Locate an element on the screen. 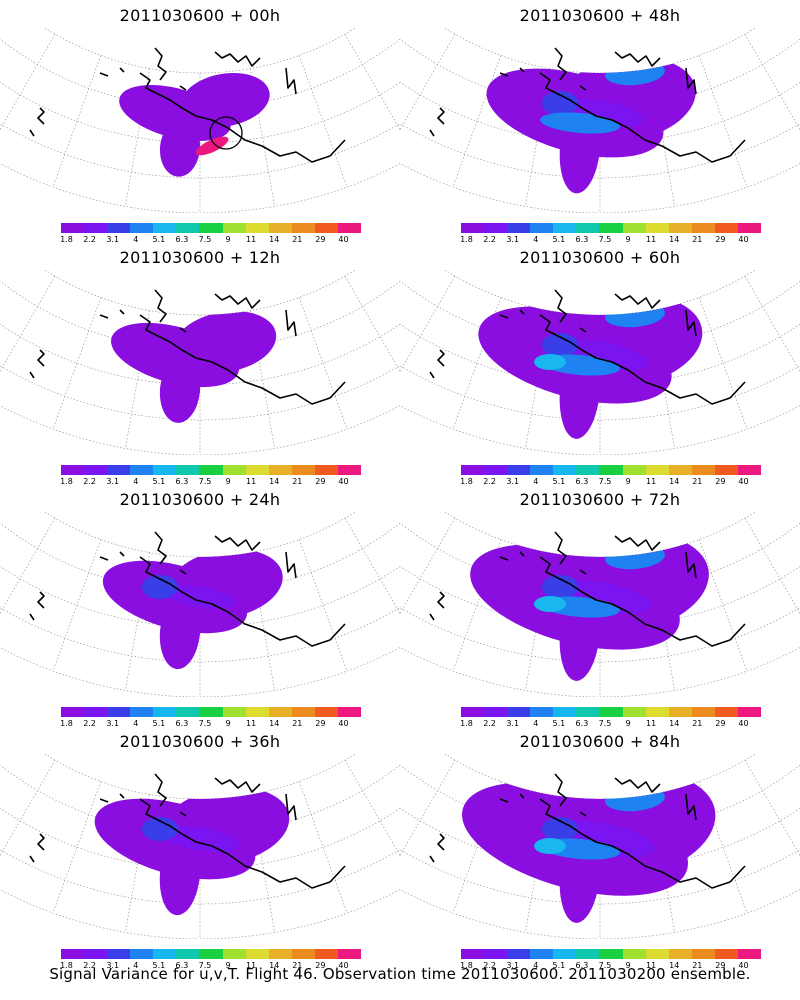 This screenshot has height=1000, width=800. map-plot is located at coordinates (200, 604).